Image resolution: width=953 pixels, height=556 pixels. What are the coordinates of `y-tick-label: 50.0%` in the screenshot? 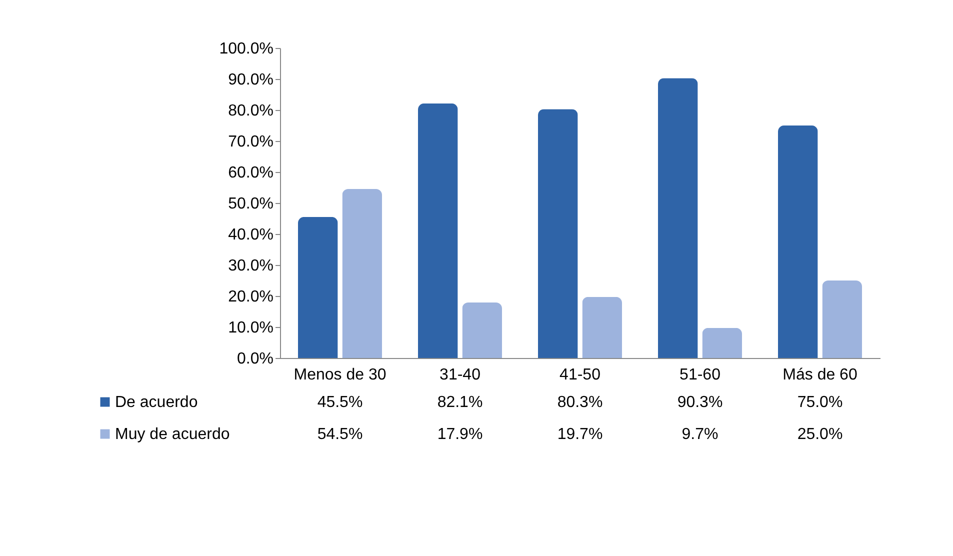 It's located at (251, 204).